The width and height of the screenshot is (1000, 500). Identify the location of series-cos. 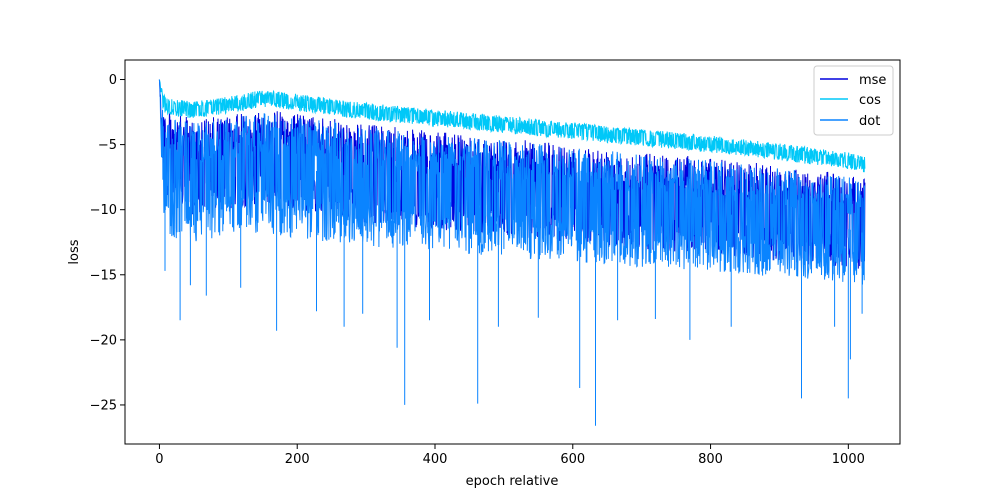
(512, 126).